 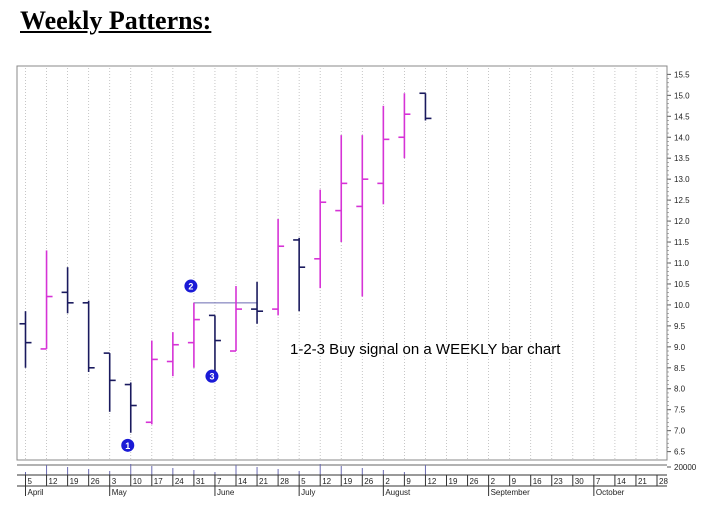 What do you see at coordinates (682, 158) in the screenshot?
I see `y-tick-label: 13.5` at bounding box center [682, 158].